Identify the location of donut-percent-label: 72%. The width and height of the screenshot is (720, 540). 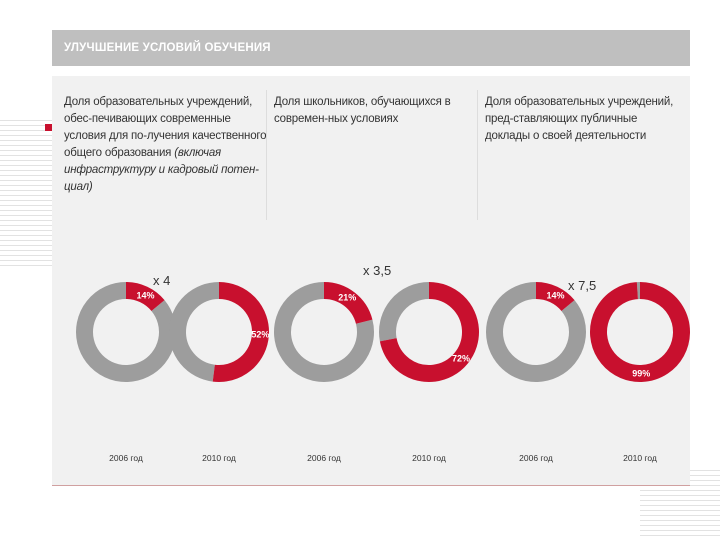
(461, 358).